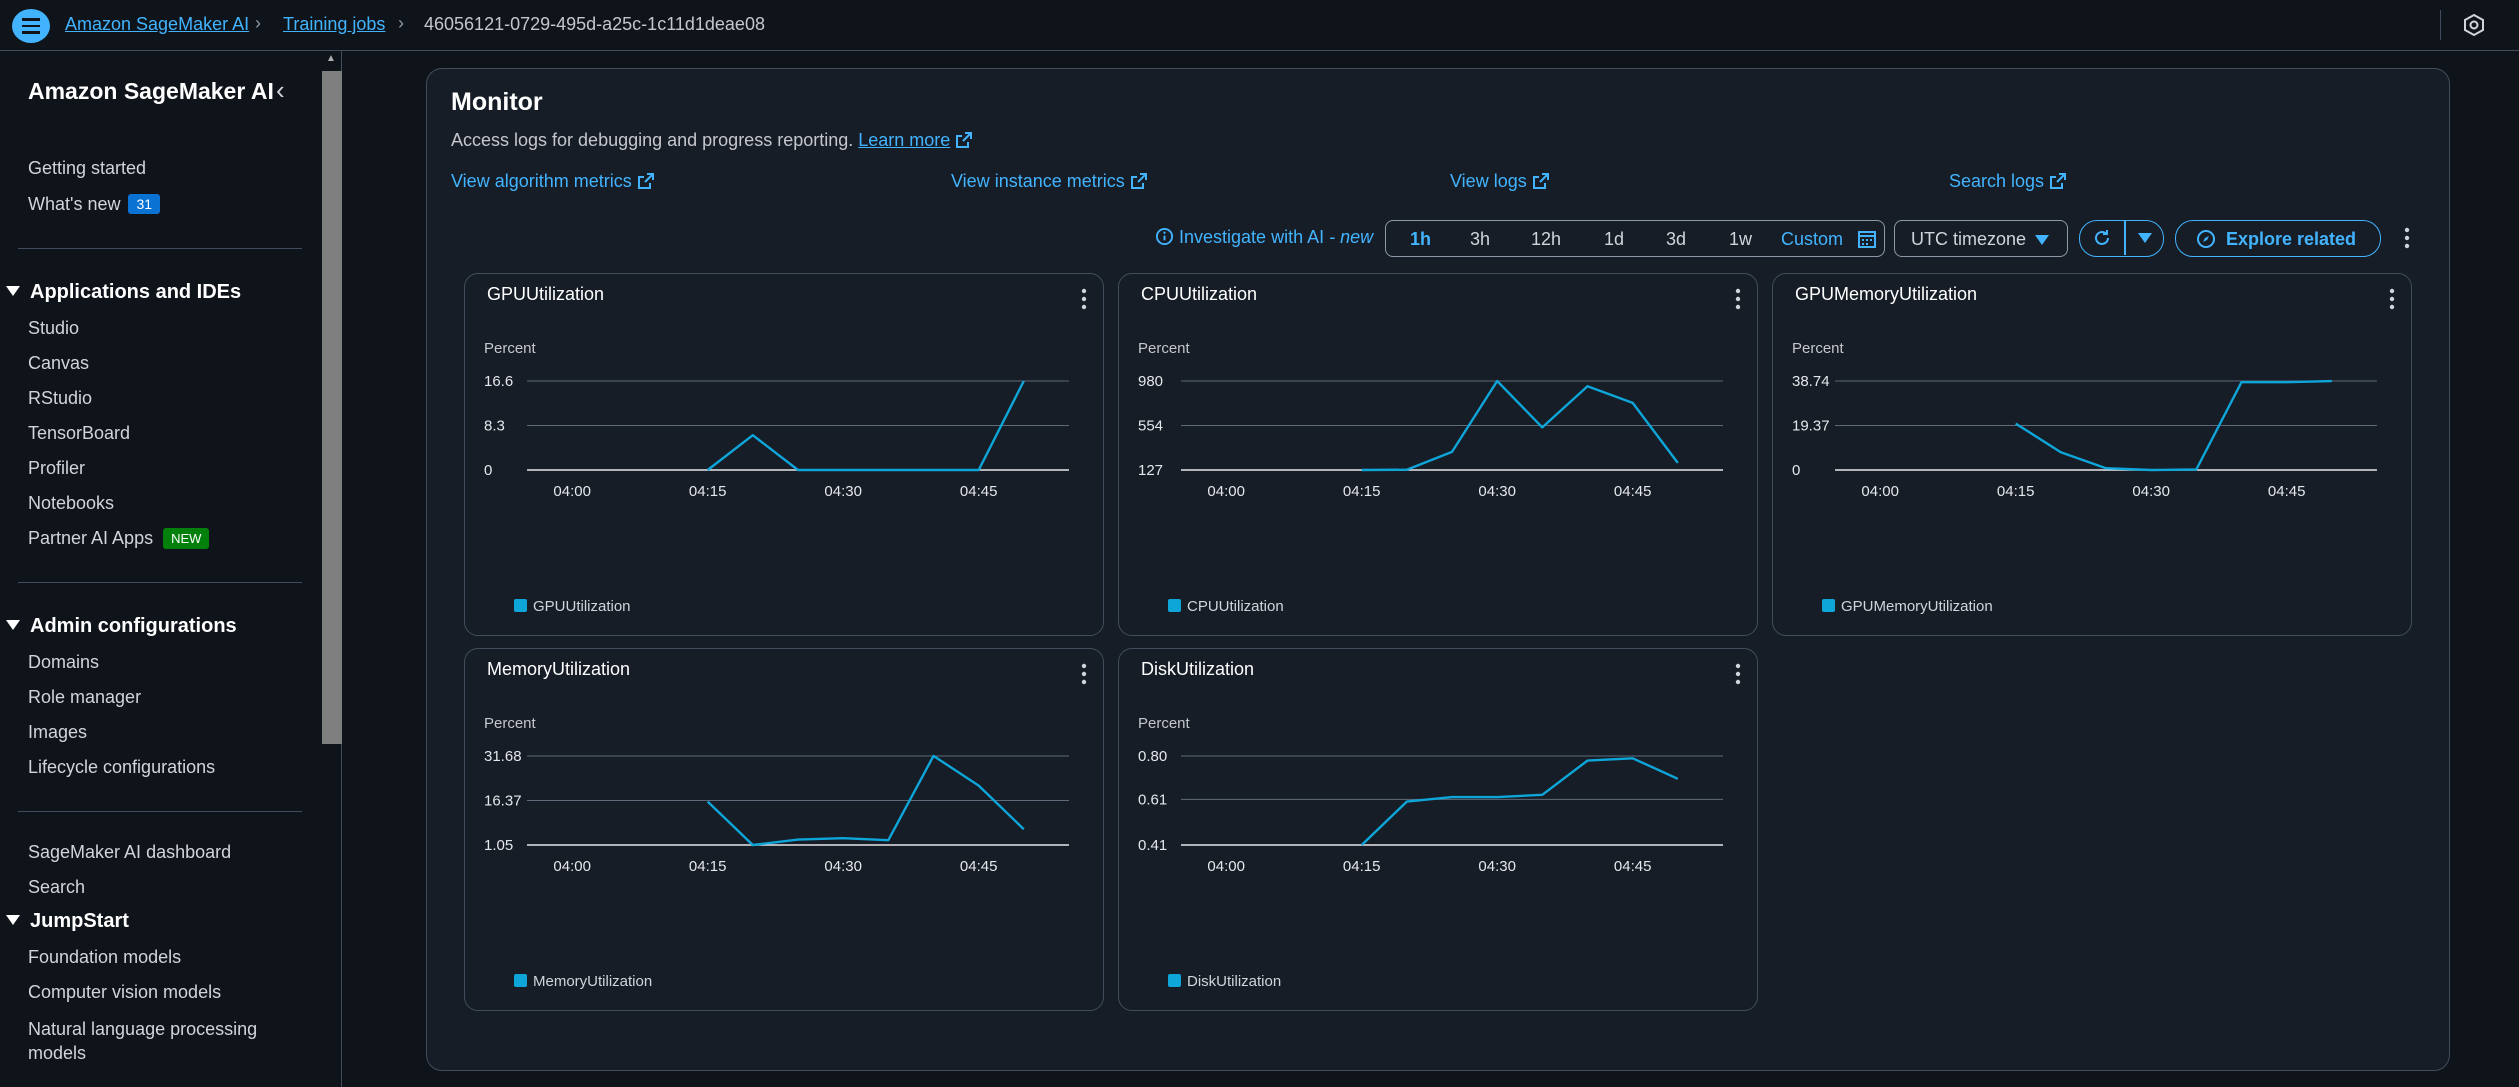 The width and height of the screenshot is (2519, 1087). What do you see at coordinates (1199, 294) in the screenshot?
I see `chart-title: CPUUtilization` at bounding box center [1199, 294].